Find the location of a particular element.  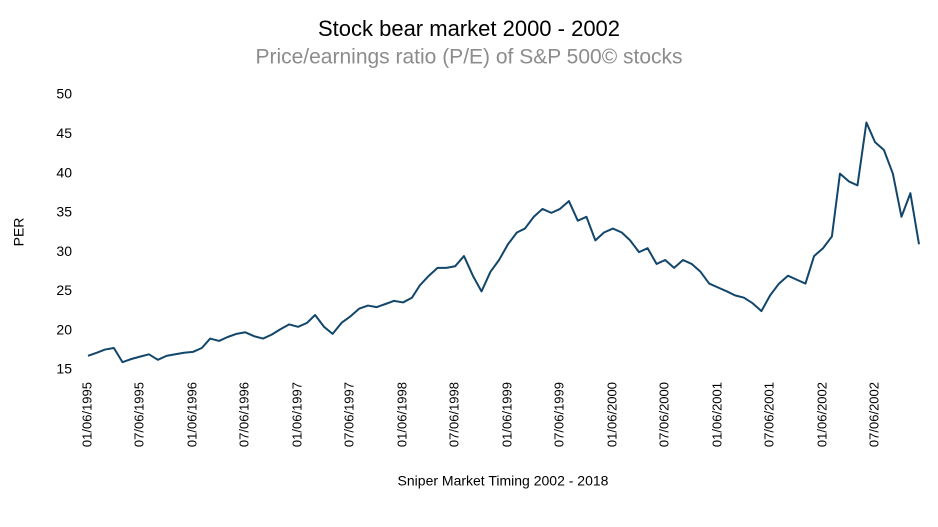

y-tick-label: 25 is located at coordinates (64, 290).